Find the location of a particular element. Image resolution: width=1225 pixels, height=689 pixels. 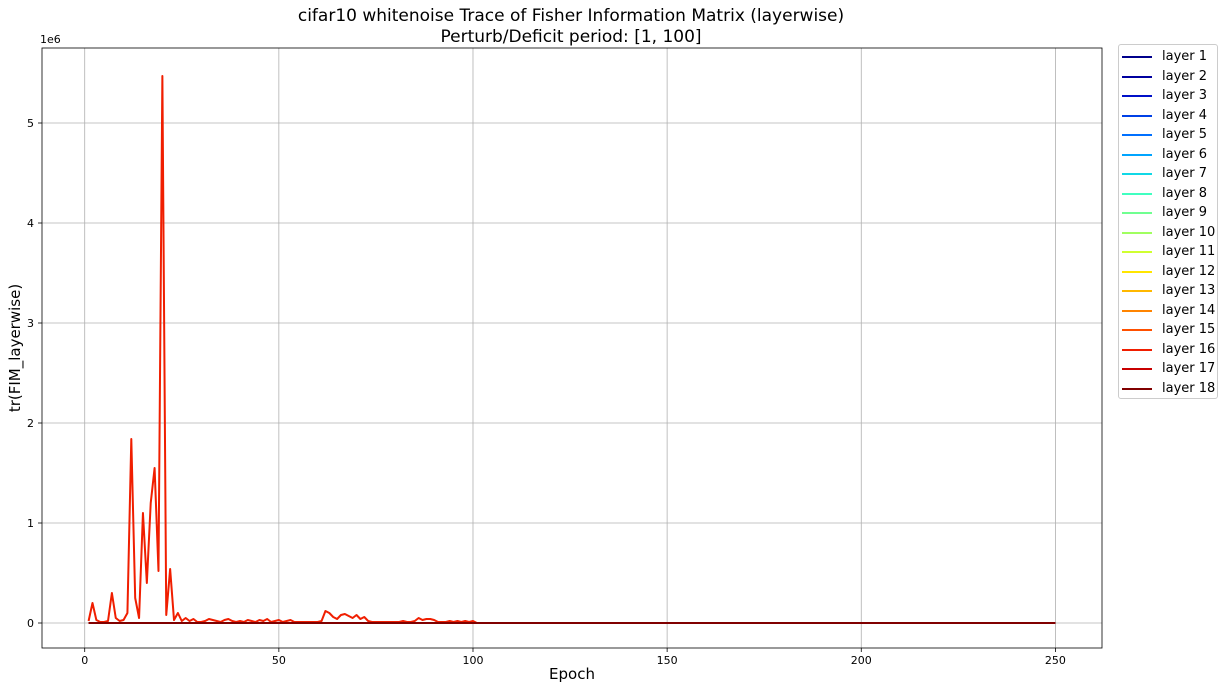

y-tick-label: 3 is located at coordinates (30, 323).